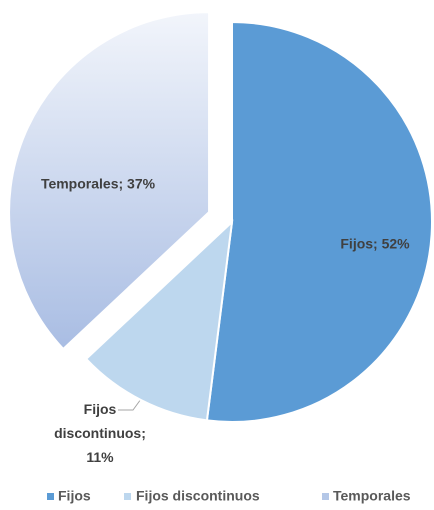 This screenshot has height=510, width=434. What do you see at coordinates (98, 184) in the screenshot?
I see `data-label: Temporales; 37%` at bounding box center [98, 184].